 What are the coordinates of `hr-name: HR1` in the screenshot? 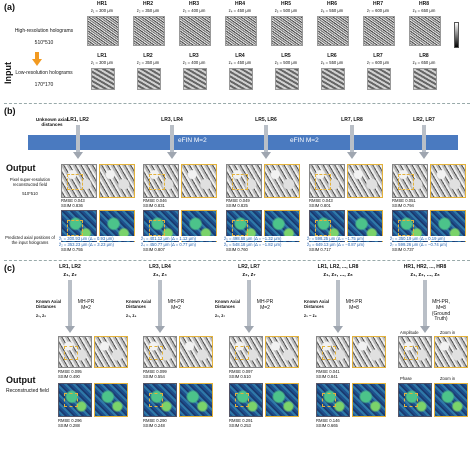 It's located at (101, 4).